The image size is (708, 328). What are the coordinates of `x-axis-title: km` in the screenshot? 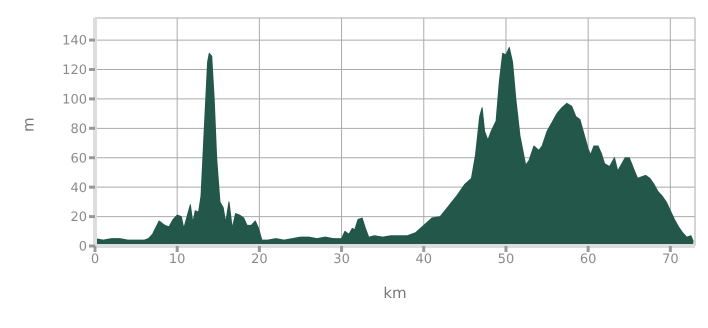 It's located at (395, 293).